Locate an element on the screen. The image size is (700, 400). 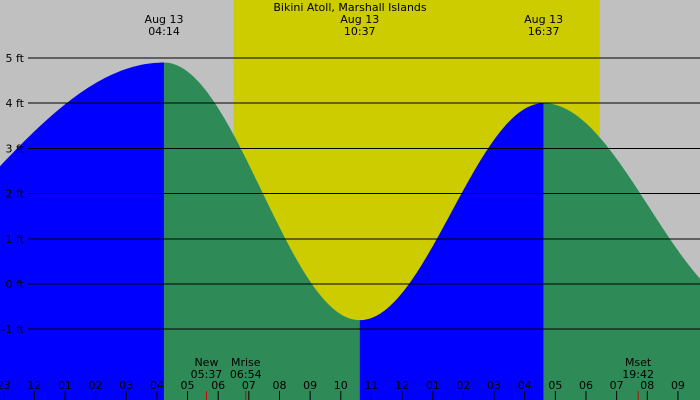
x-tick-label: 23 is located at coordinates (5, 385).